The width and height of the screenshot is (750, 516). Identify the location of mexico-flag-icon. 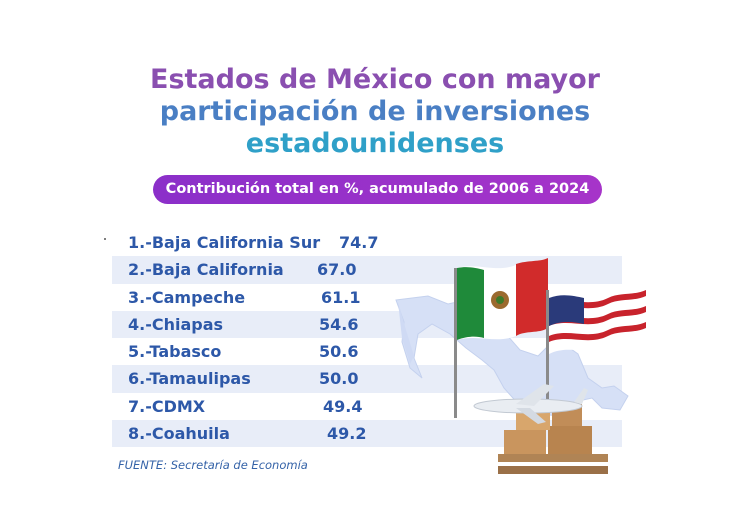
(501, 338).